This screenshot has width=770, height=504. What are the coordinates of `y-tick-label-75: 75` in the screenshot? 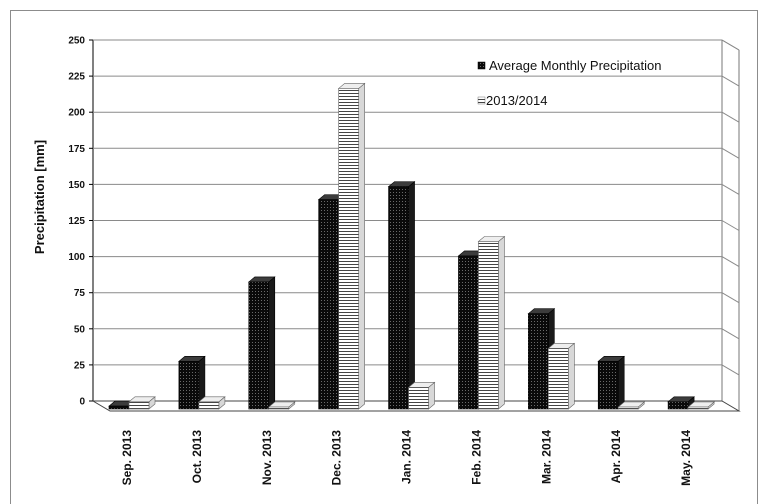 It's located at (80, 293).